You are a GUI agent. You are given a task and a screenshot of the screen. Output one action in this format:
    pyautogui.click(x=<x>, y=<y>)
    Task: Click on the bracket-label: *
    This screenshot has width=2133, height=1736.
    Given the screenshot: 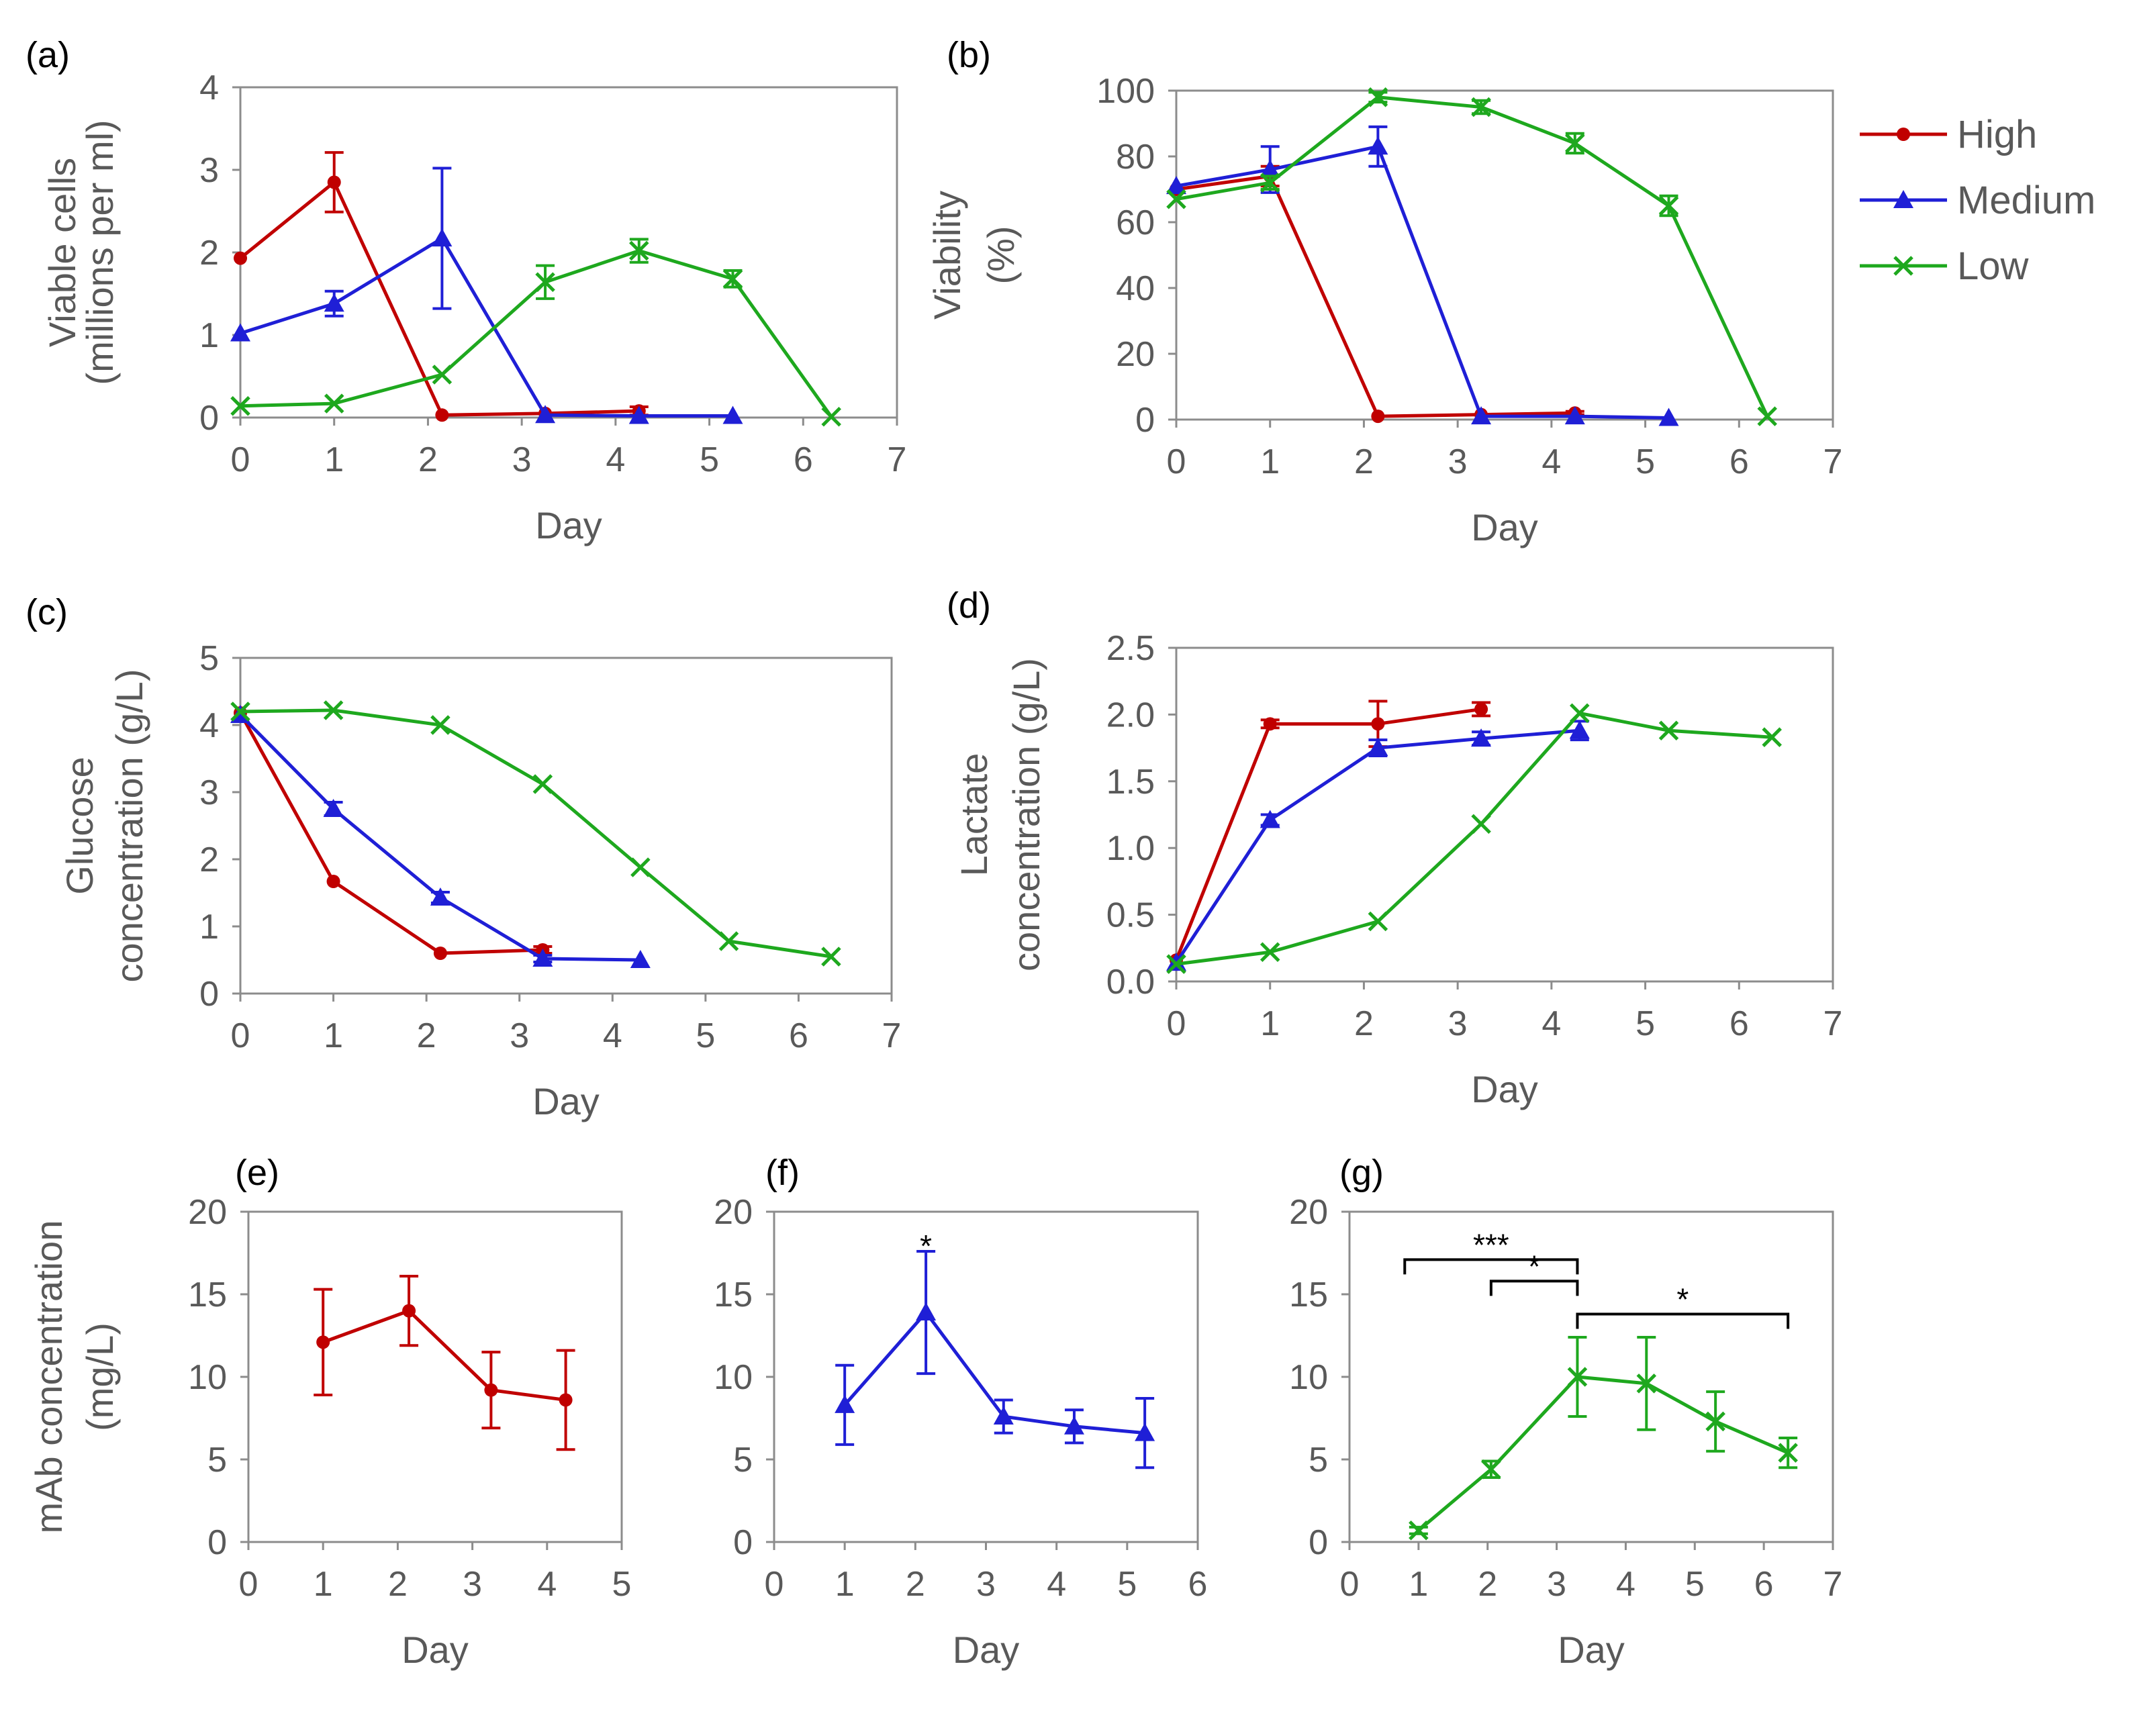 What is the action you would take?
    pyautogui.click(x=1682, y=1299)
    